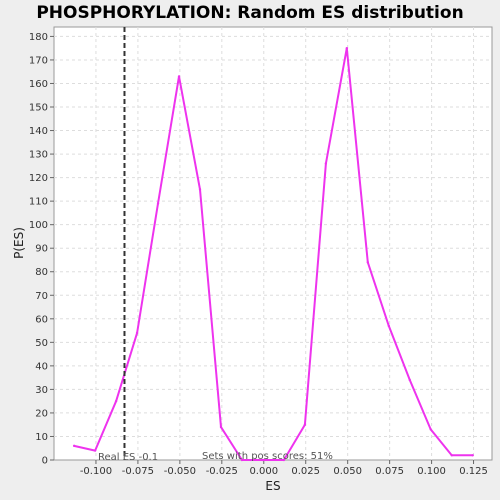  Describe the element at coordinates (38, 84) in the screenshot. I see `y-tick-label: 160` at that location.